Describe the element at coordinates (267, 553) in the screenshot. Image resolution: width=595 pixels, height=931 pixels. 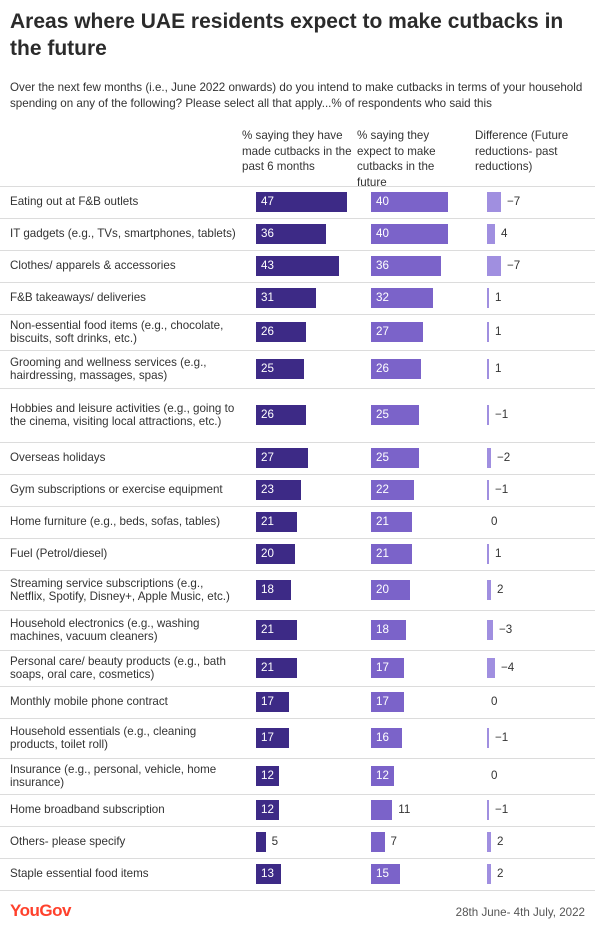
I see `past-value: 20` at that location.